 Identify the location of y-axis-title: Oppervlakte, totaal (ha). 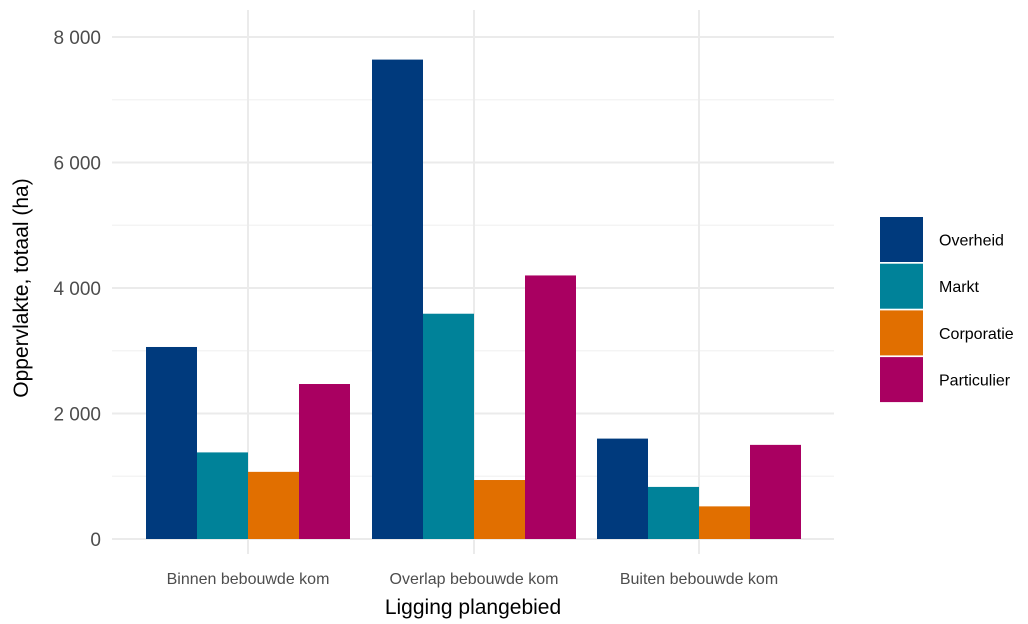
(21, 287).